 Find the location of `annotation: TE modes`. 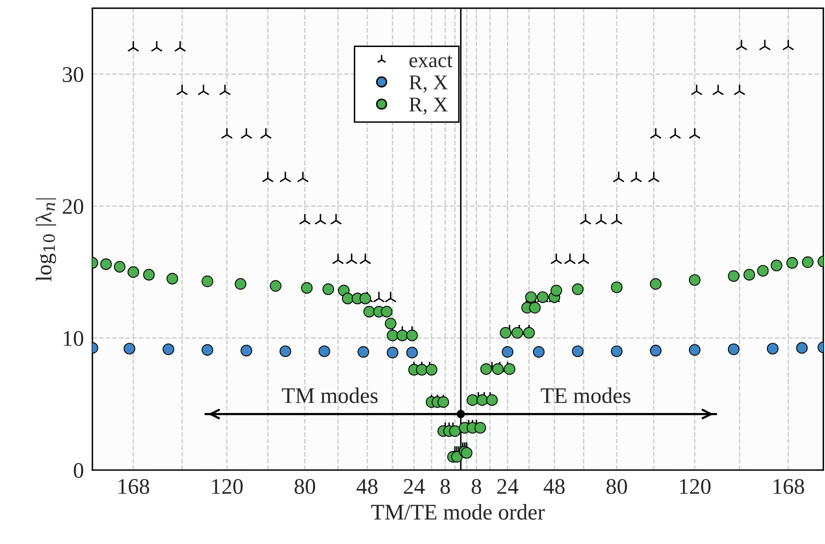

annotation: TE modes is located at coordinates (585, 396).